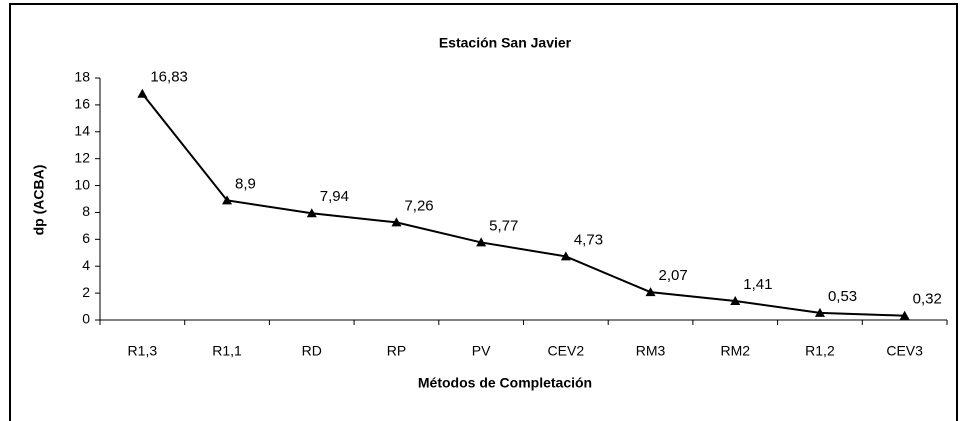 Image resolution: width=969 pixels, height=421 pixels. What do you see at coordinates (169, 77) in the screenshot?
I see `data-label: 16,83` at bounding box center [169, 77].